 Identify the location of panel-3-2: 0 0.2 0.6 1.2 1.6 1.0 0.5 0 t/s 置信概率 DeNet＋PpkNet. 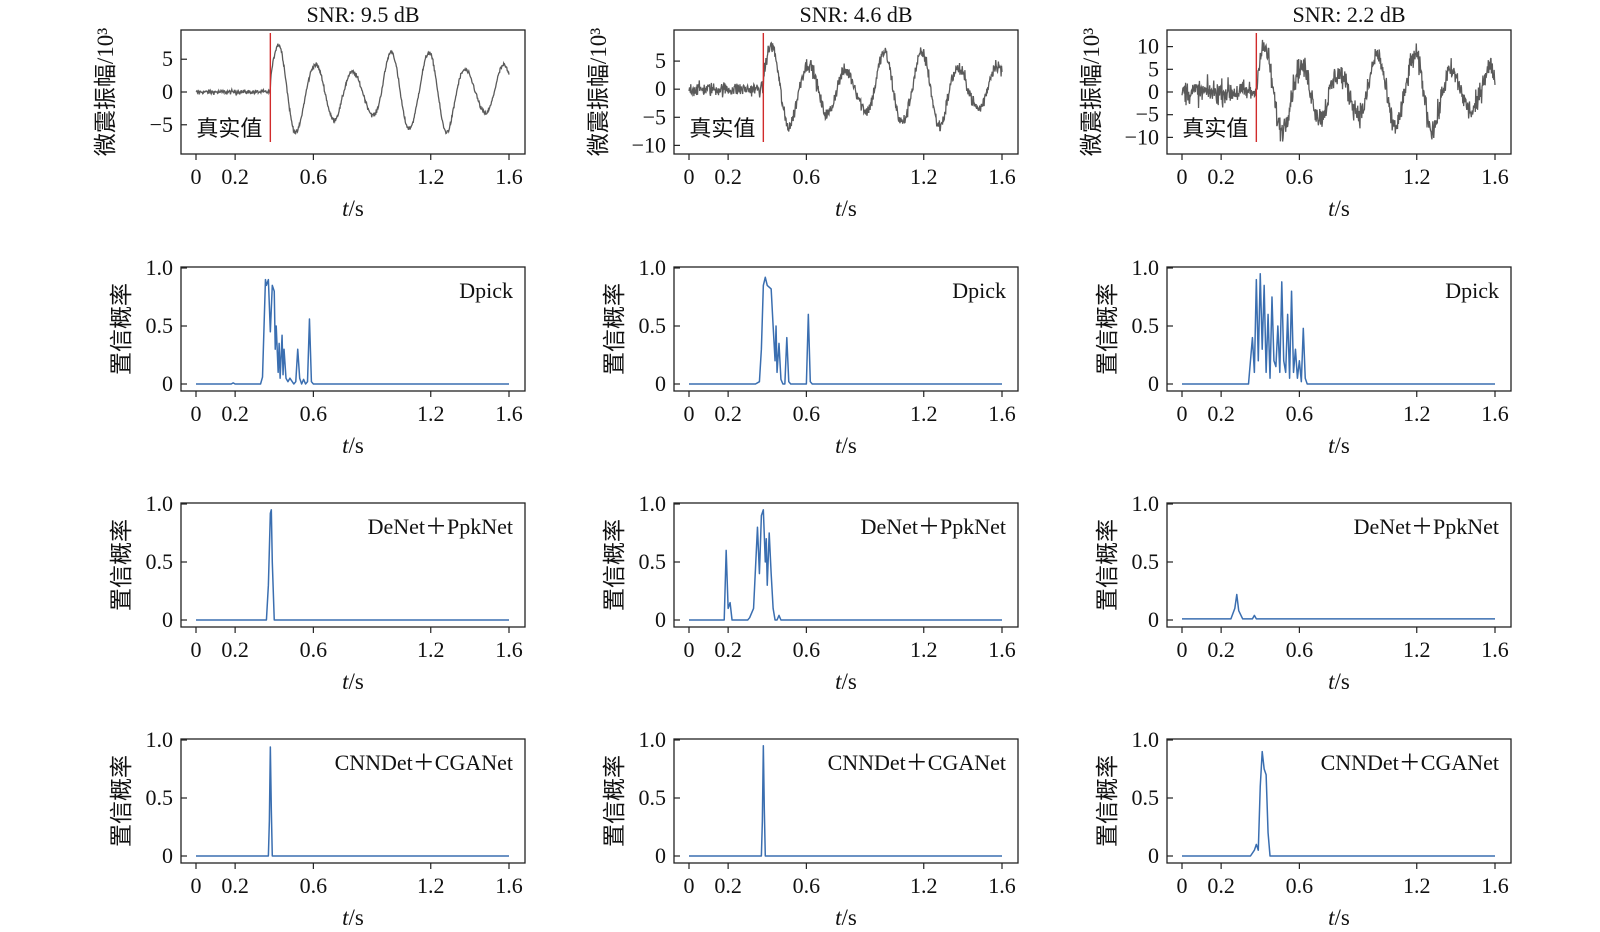
(810, 592).